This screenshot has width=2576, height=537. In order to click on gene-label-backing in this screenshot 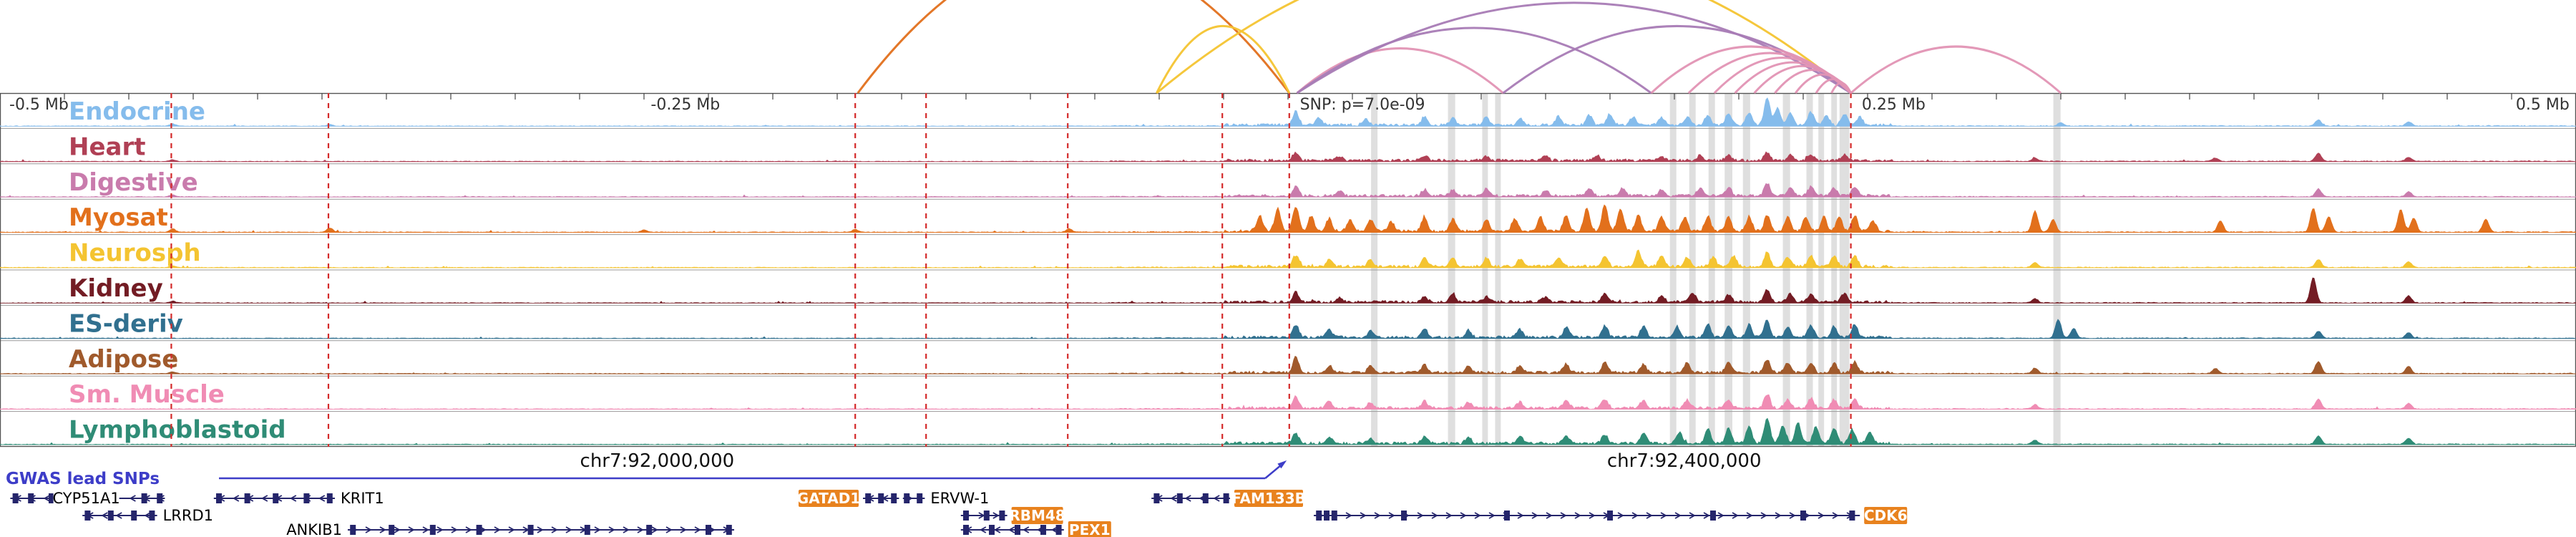, I will do `click(86, 498)`.